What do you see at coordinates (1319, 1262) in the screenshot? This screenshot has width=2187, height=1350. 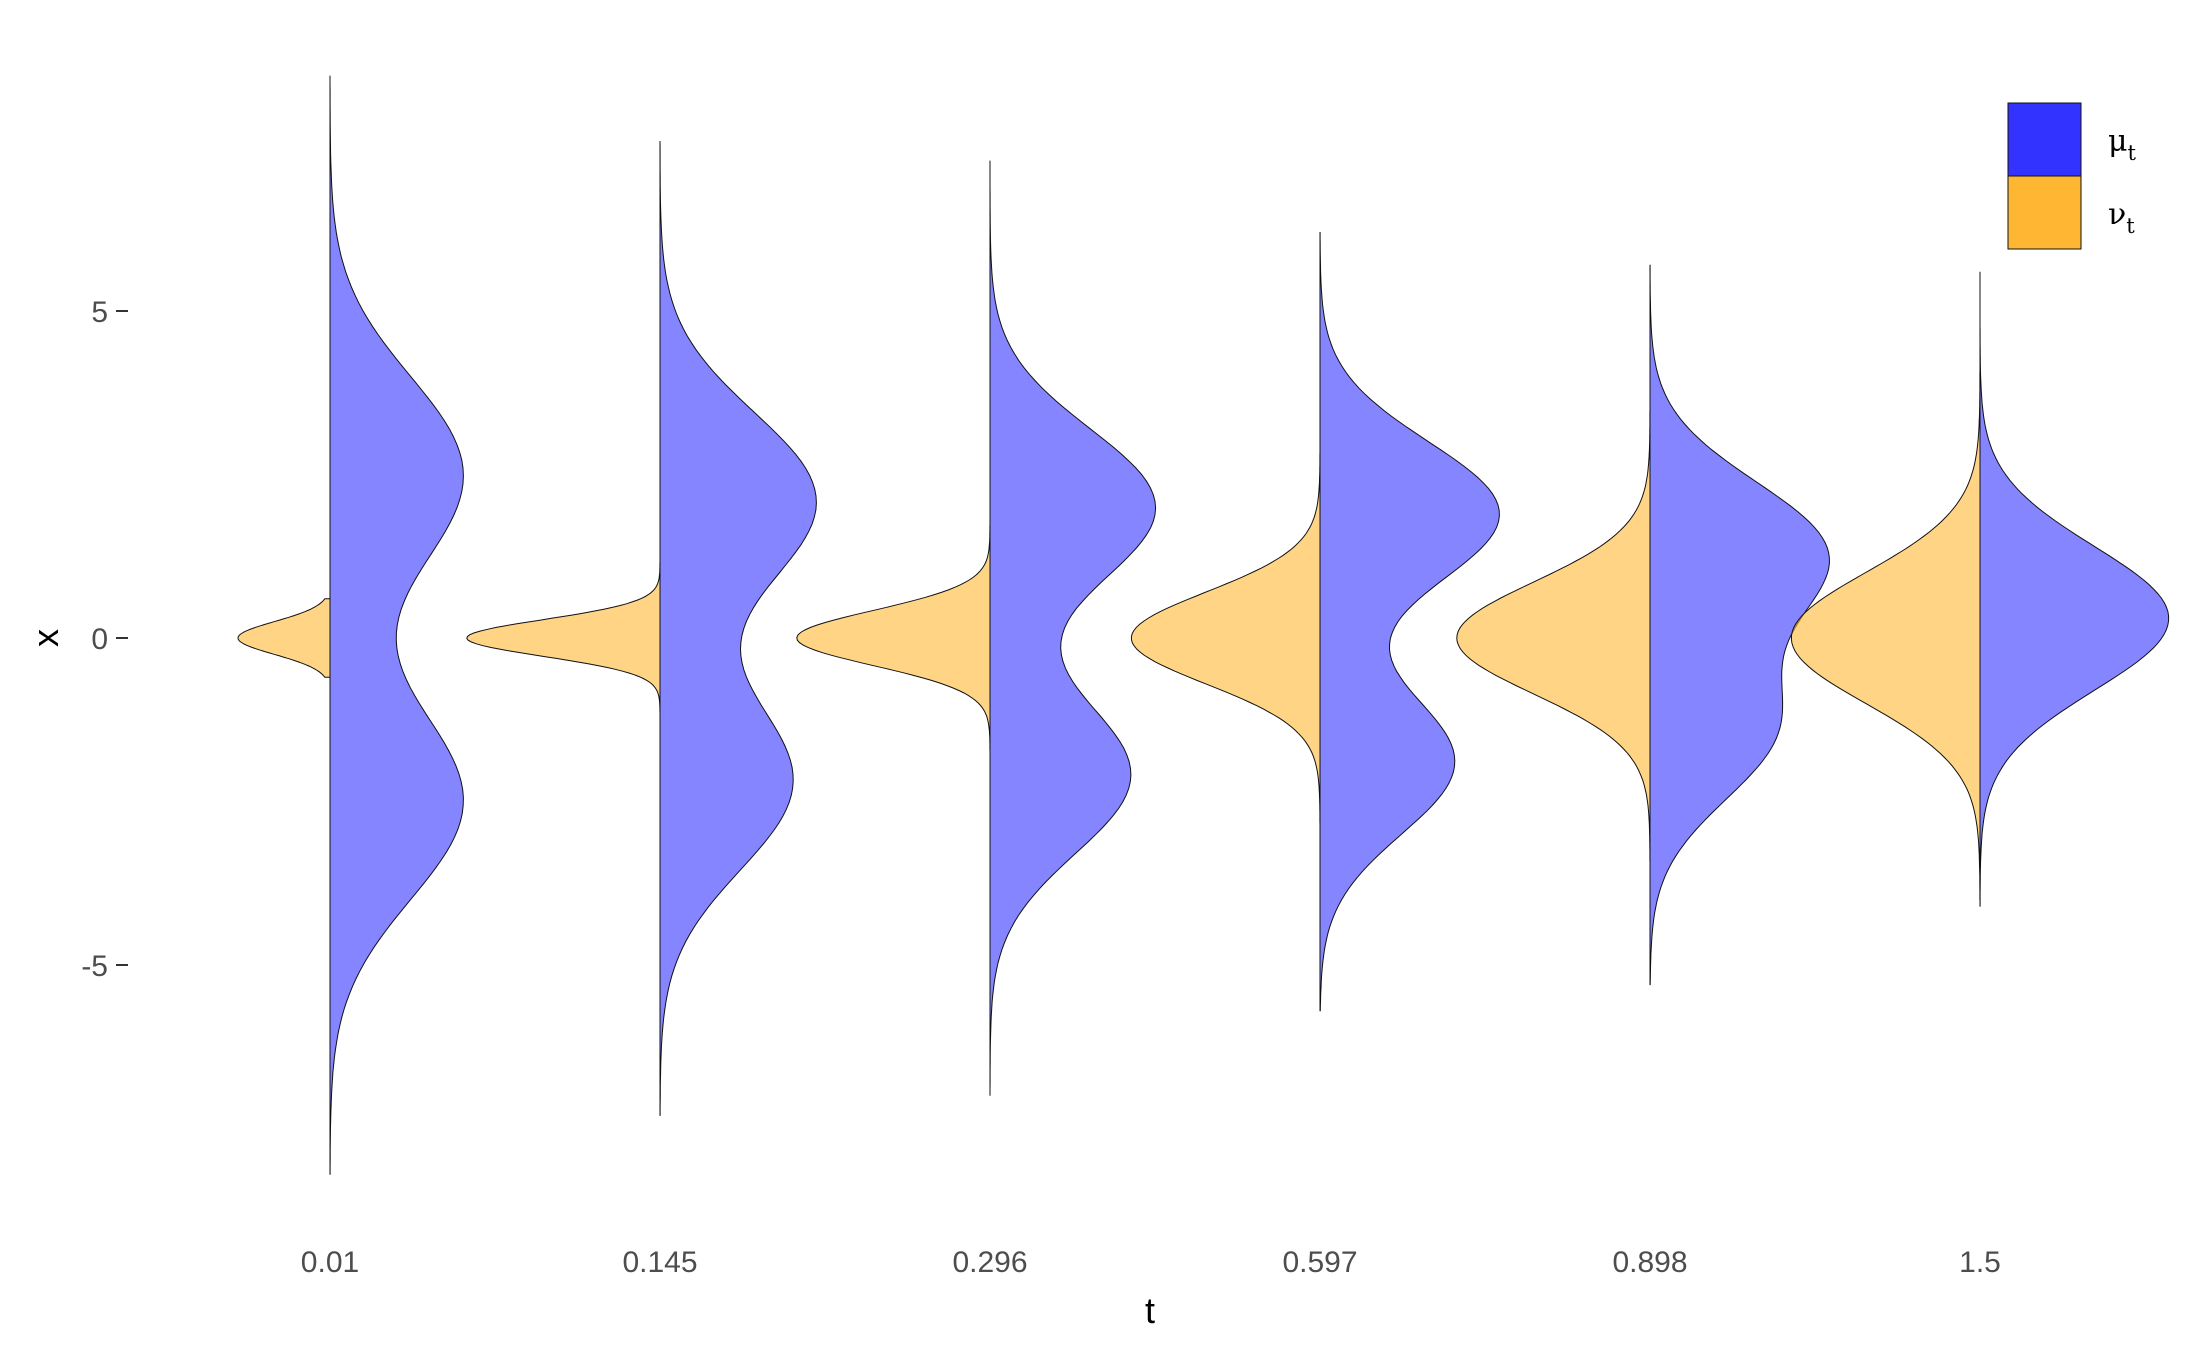 I see `x-tick-label: 0.597` at bounding box center [1319, 1262].